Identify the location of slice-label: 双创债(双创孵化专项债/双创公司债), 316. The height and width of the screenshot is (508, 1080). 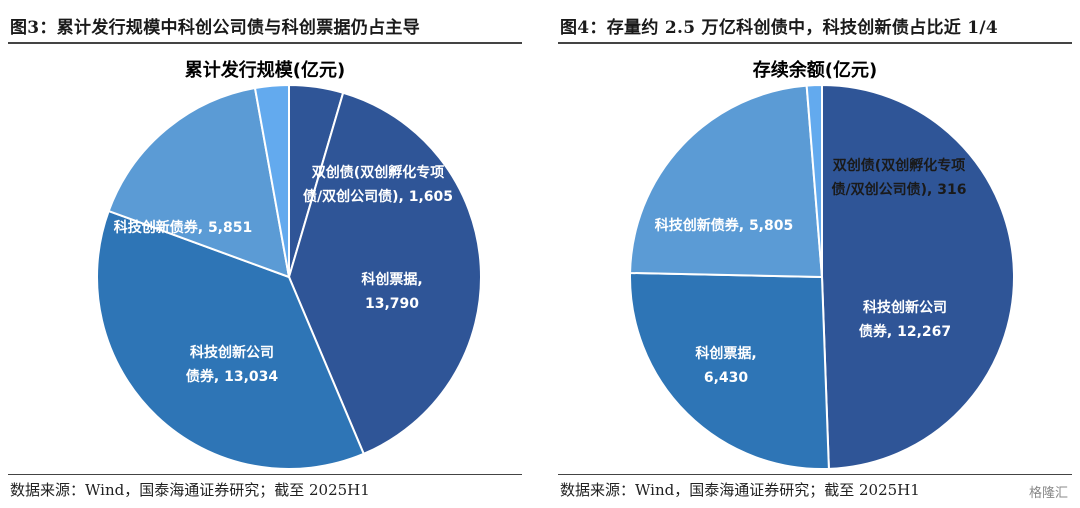
(899, 177).